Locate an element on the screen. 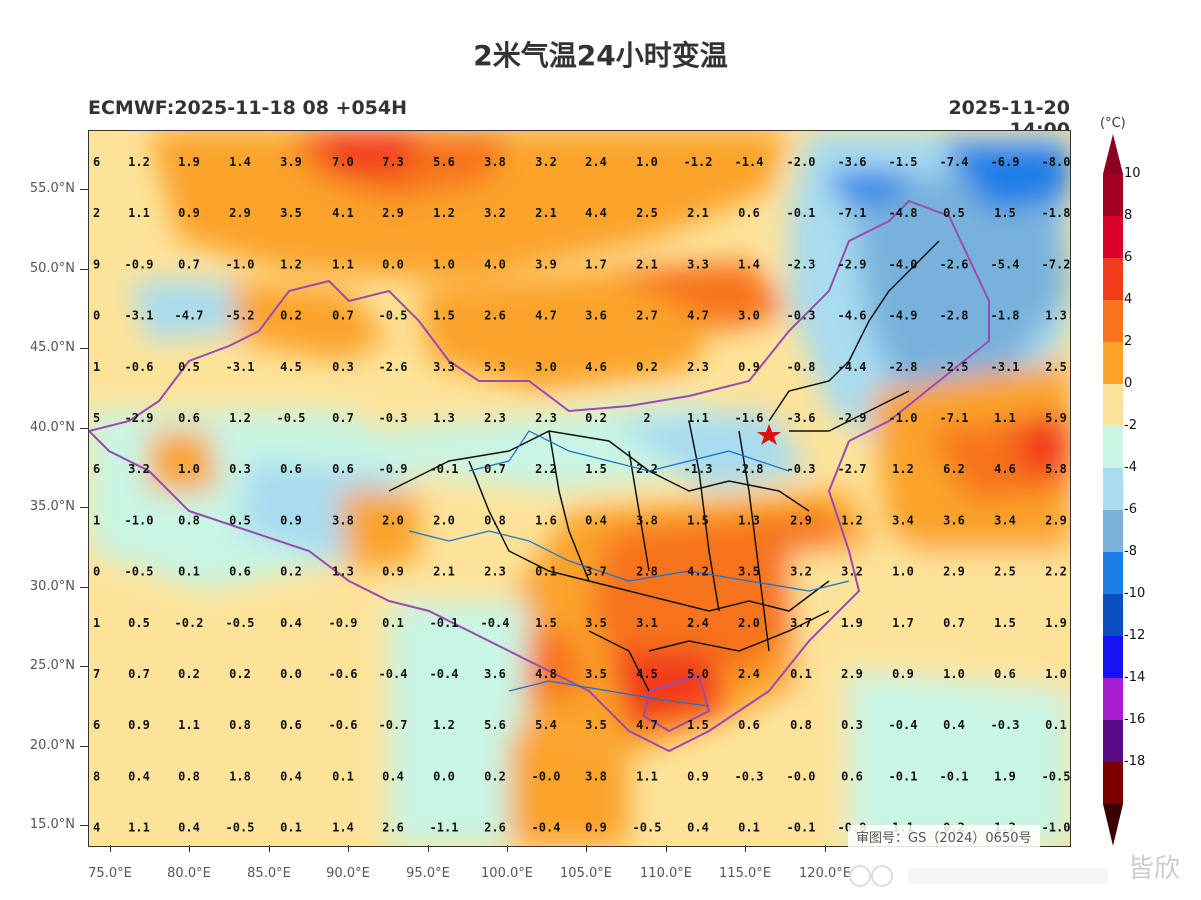  grid-value: -7.1 is located at coordinates (852, 213).